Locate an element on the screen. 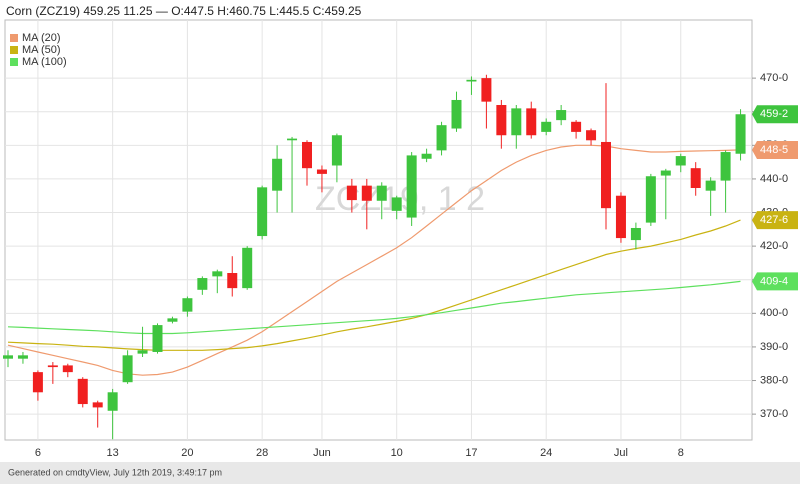  x-tick-label: 24 is located at coordinates (546, 453).